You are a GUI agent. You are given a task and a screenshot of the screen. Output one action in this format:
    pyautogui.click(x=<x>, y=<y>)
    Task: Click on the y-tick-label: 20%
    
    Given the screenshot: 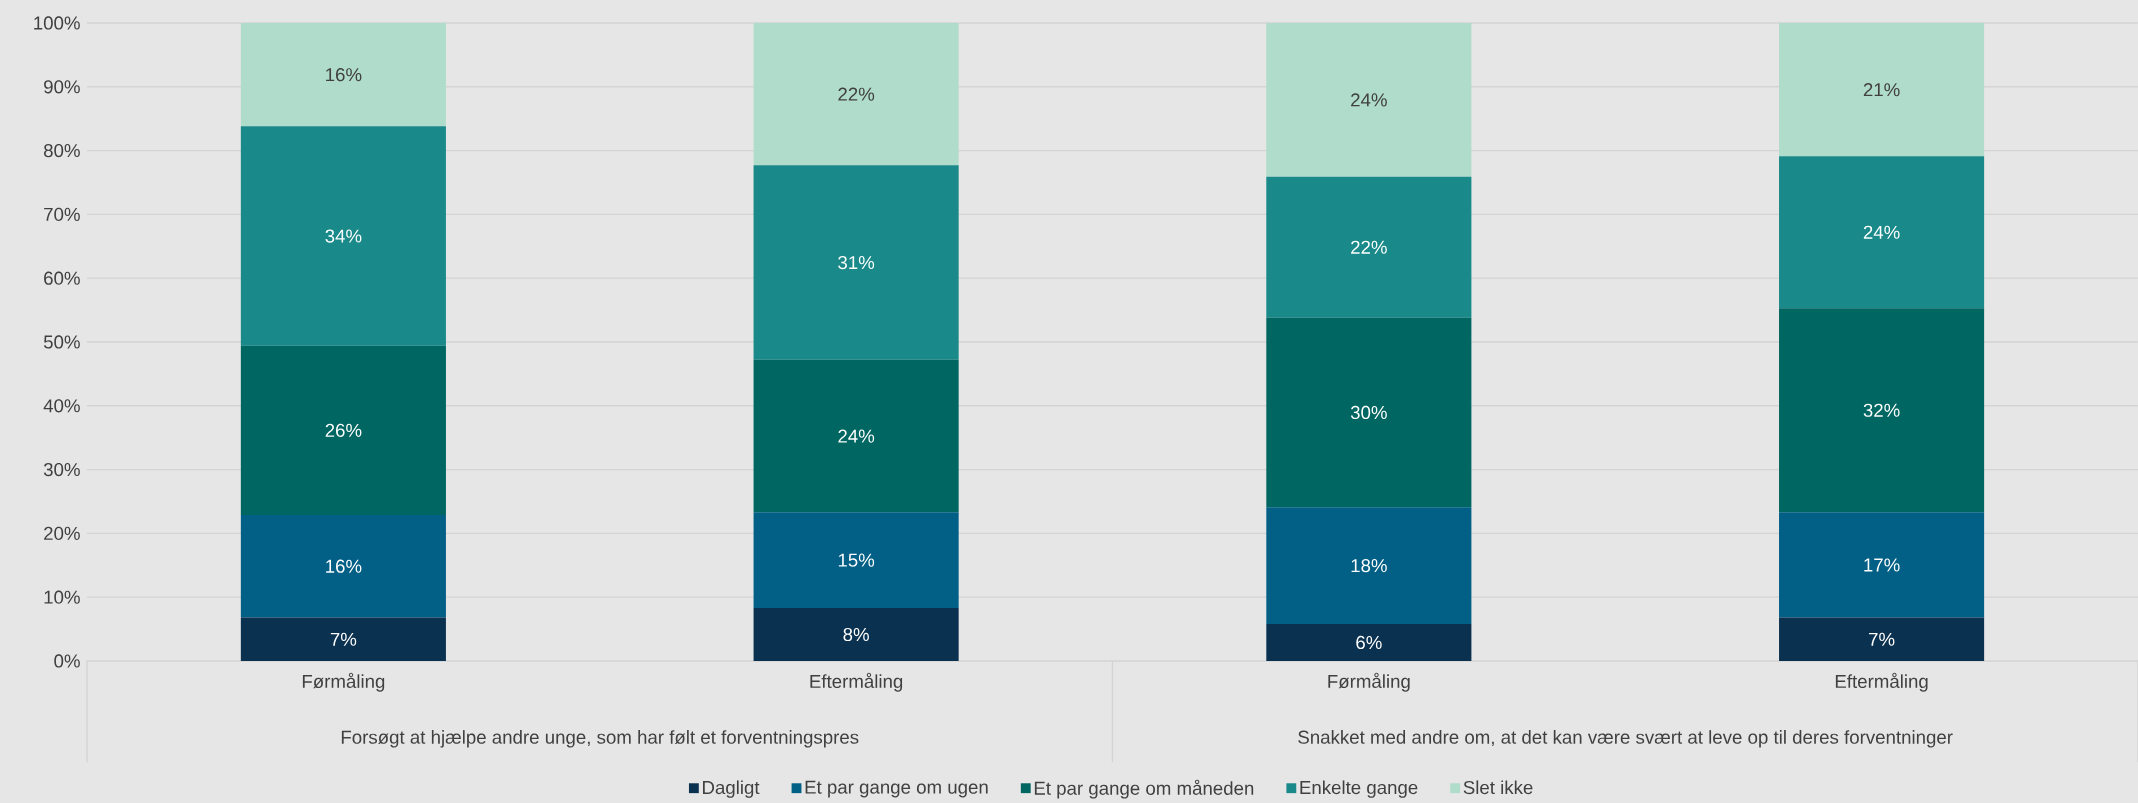 What is the action you would take?
    pyautogui.click(x=62, y=533)
    